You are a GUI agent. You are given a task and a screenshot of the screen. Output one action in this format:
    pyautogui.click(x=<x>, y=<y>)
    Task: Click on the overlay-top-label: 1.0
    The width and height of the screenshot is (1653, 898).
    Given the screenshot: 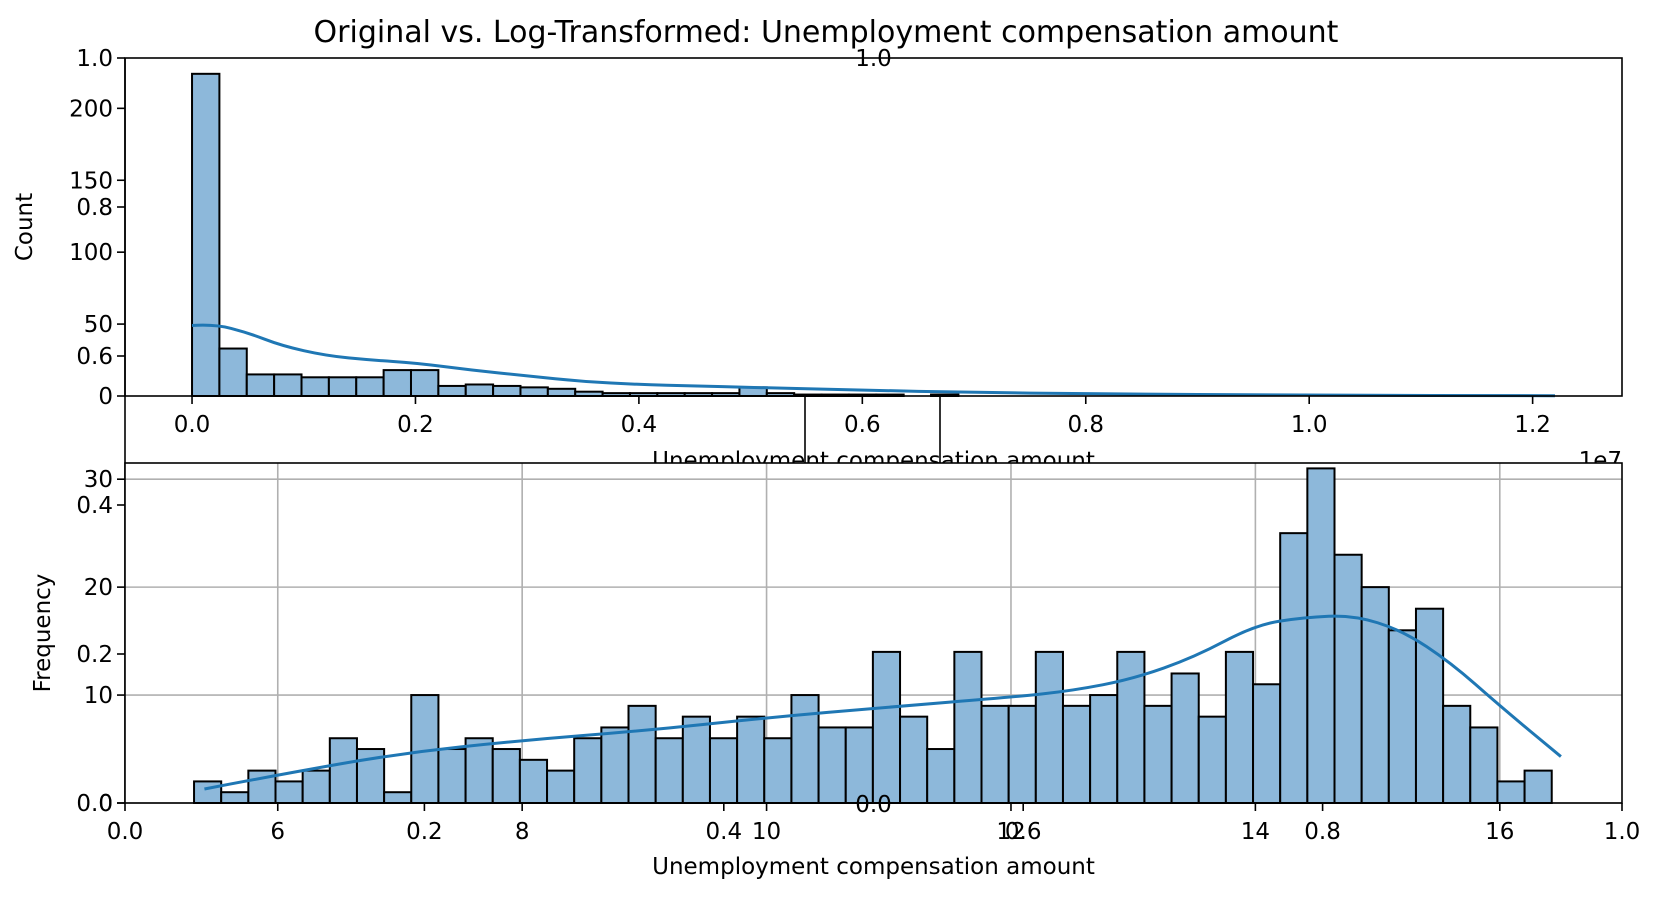 What is the action you would take?
    pyautogui.click(x=873, y=59)
    